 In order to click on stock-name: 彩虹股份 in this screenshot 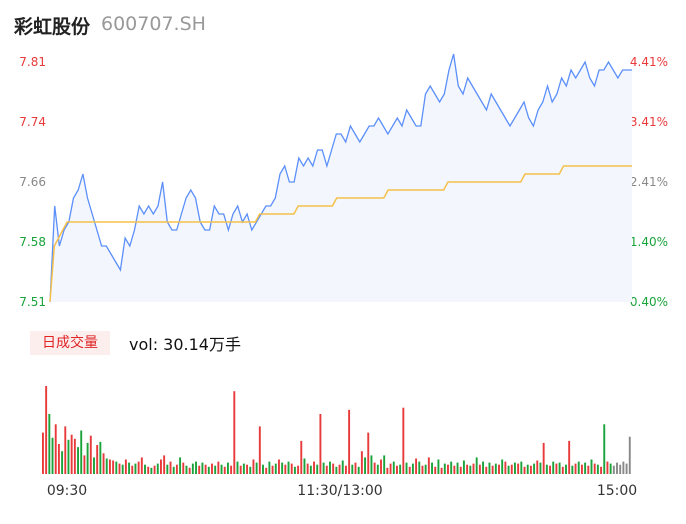, I will do `click(52, 27)`.